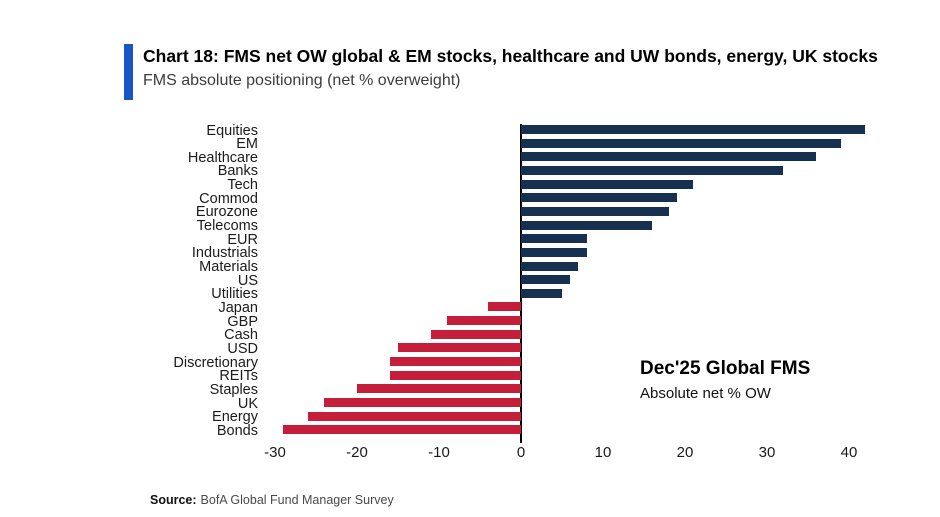 This screenshot has width=940, height=517. What do you see at coordinates (693, 129) in the screenshot?
I see `bar-equities` at bounding box center [693, 129].